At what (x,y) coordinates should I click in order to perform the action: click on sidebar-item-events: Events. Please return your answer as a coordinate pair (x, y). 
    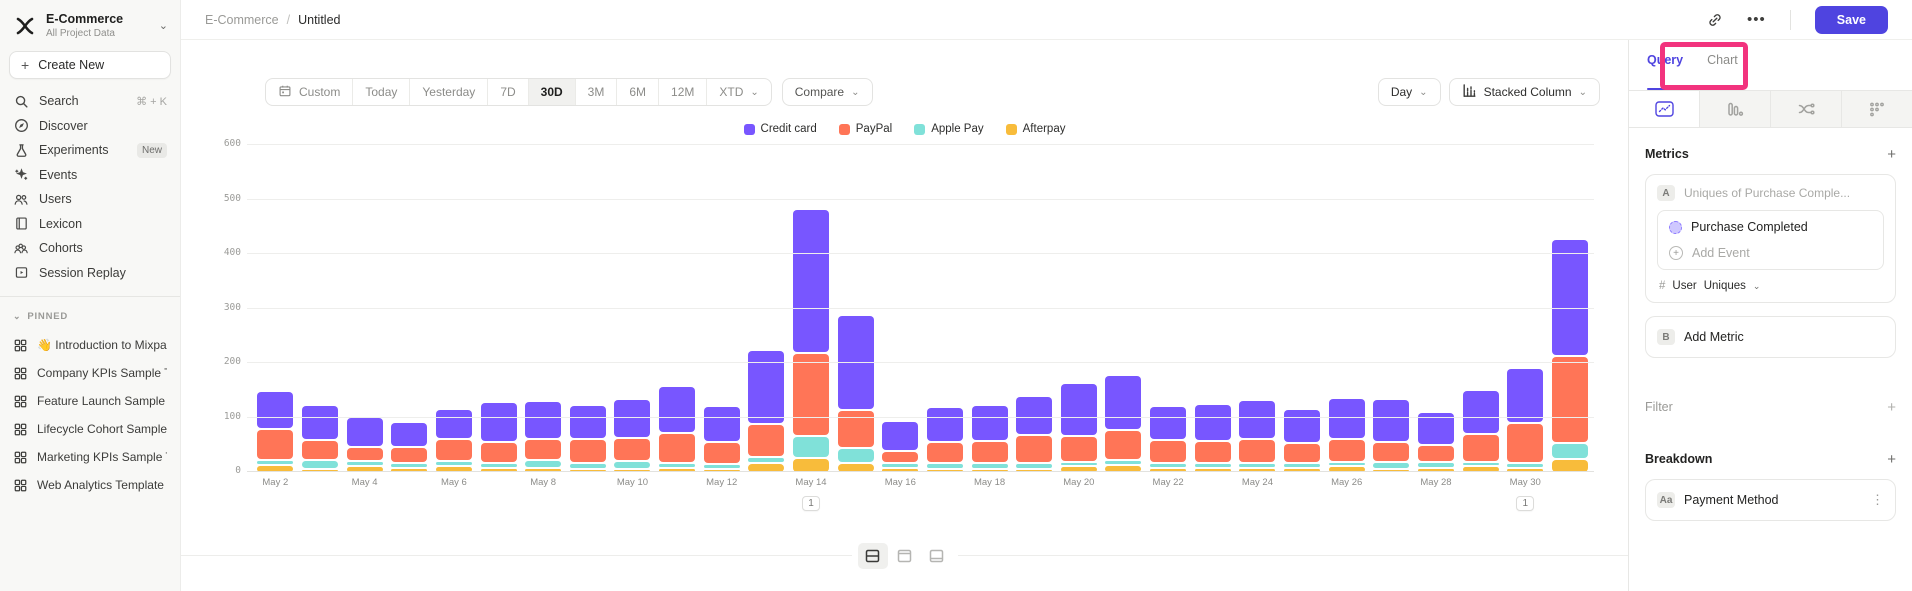
    Looking at the image, I should click on (90, 175).